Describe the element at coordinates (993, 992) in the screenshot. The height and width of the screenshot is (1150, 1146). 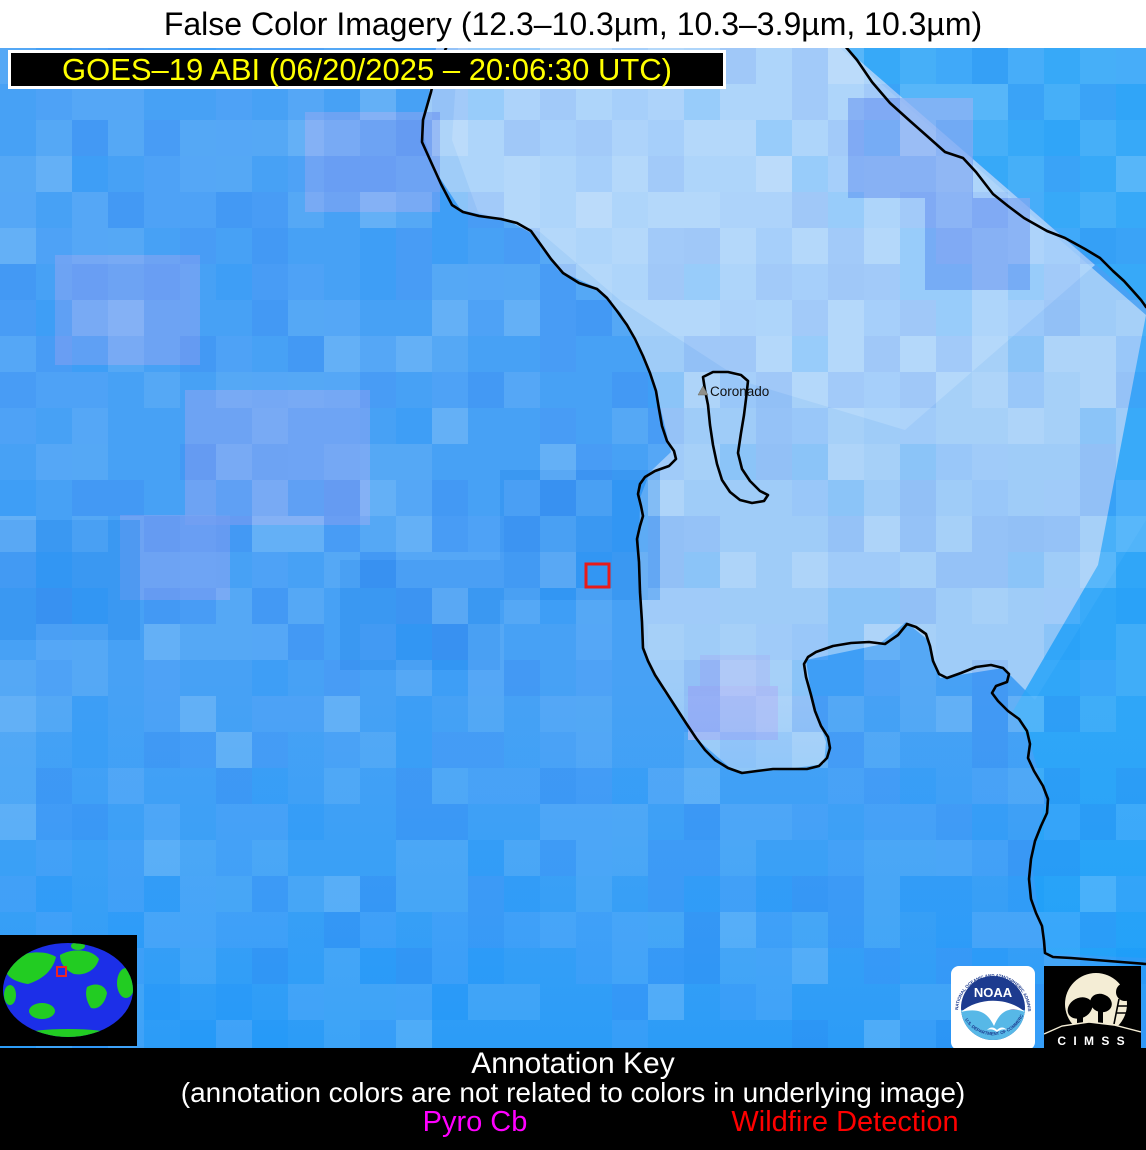
I see `noaa-label: NOAA` at that location.